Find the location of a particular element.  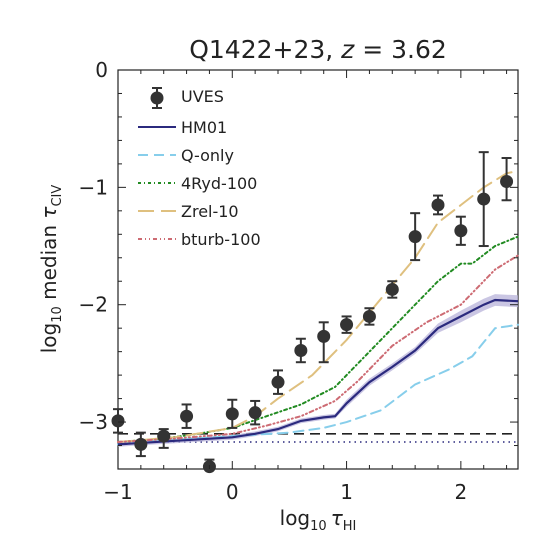

y-tick-label: −2 is located at coordinates (93, 305).